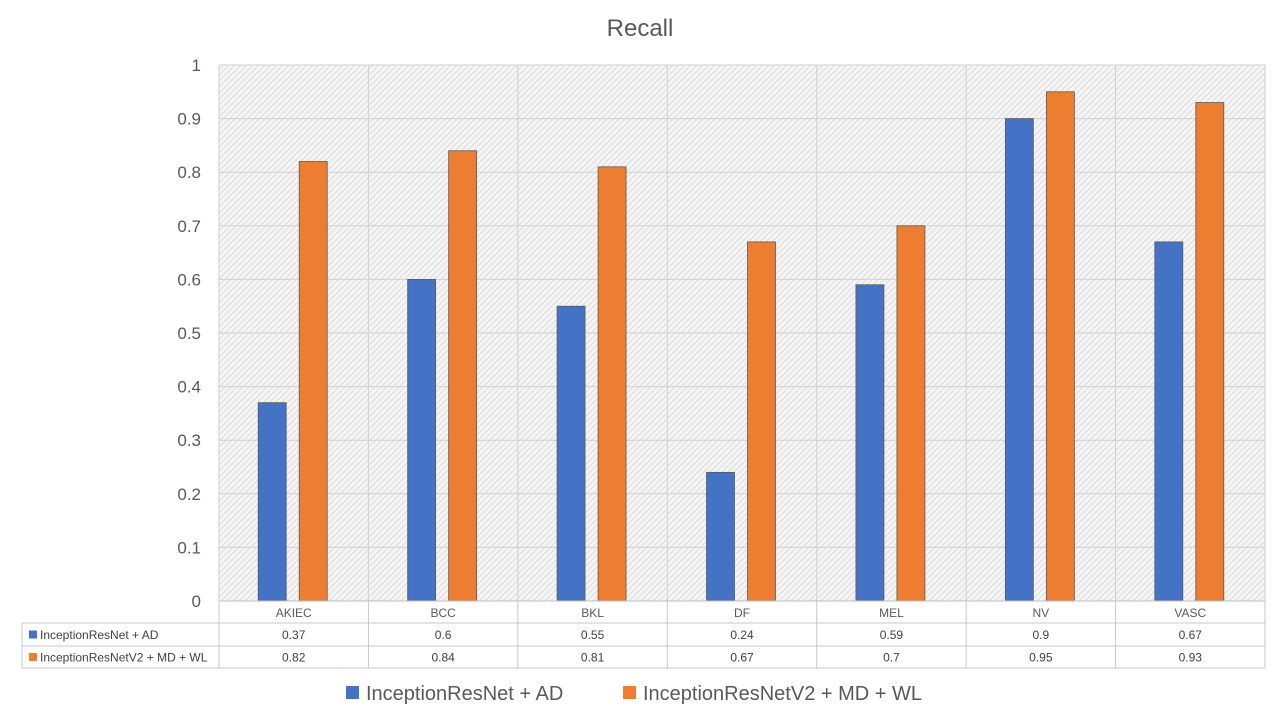 This screenshot has height=720, width=1280. What do you see at coordinates (443, 658) in the screenshot?
I see `data-label: 0.84` at bounding box center [443, 658].